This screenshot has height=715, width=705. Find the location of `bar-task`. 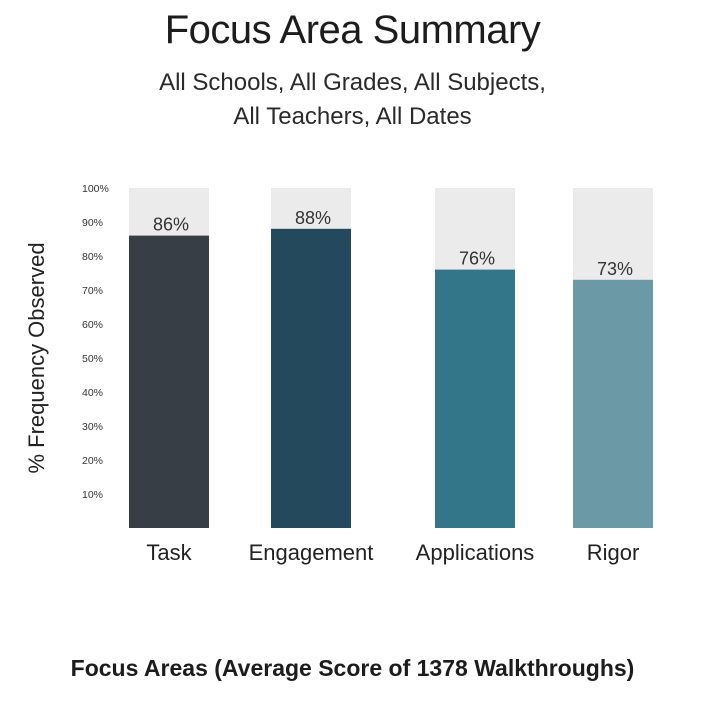

bar-task is located at coordinates (169, 381).